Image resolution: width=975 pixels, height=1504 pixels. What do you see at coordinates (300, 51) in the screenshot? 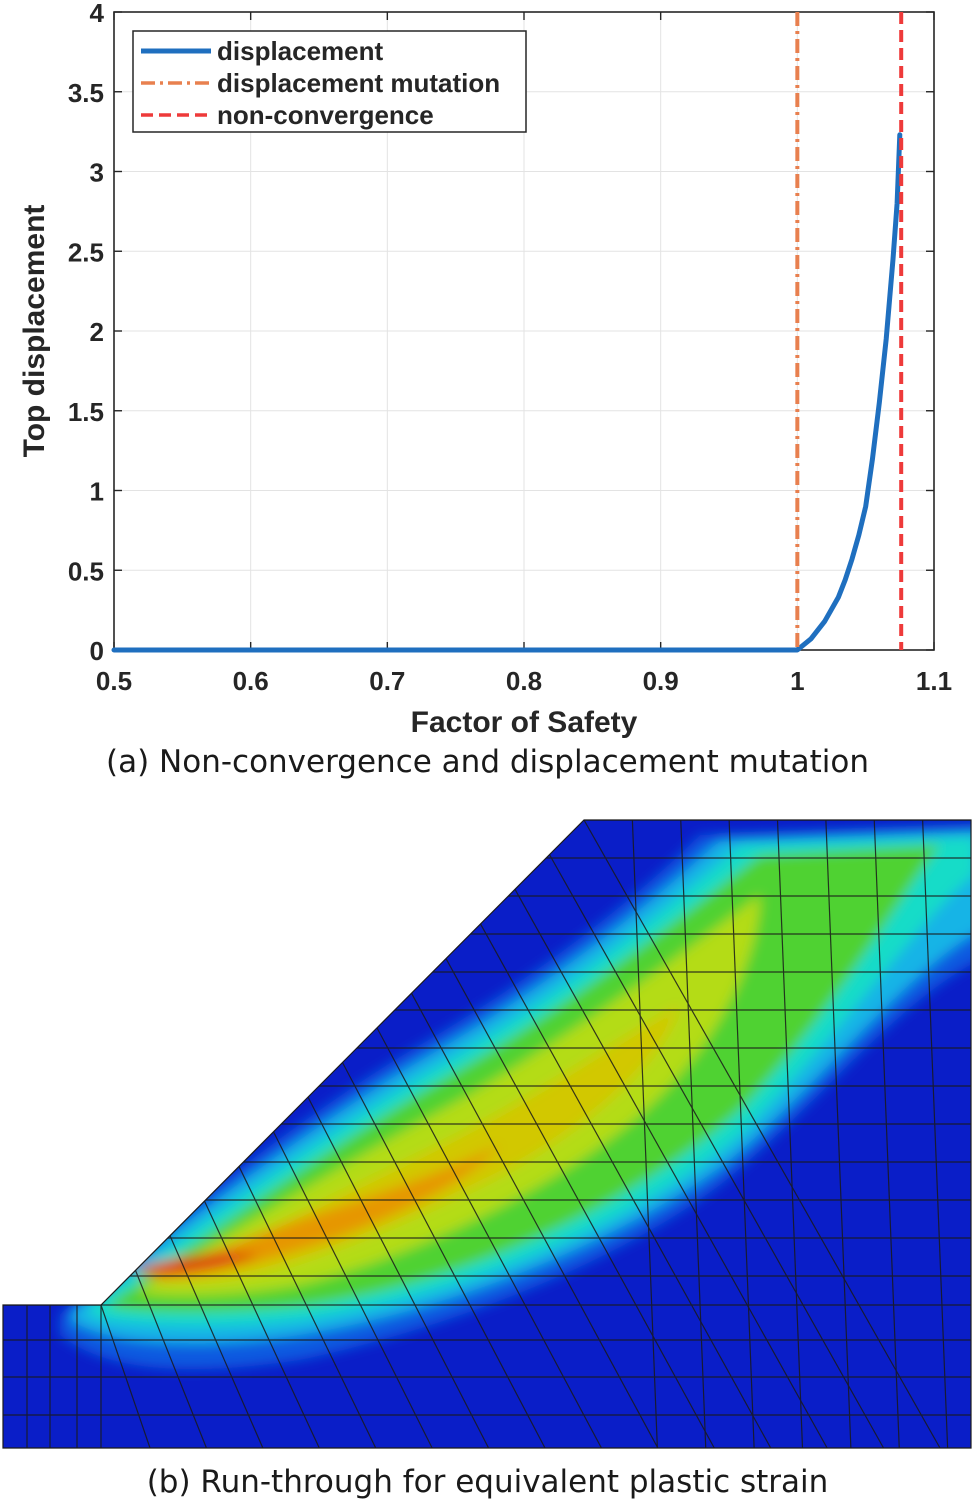
I see `legend-label: displacement` at bounding box center [300, 51].